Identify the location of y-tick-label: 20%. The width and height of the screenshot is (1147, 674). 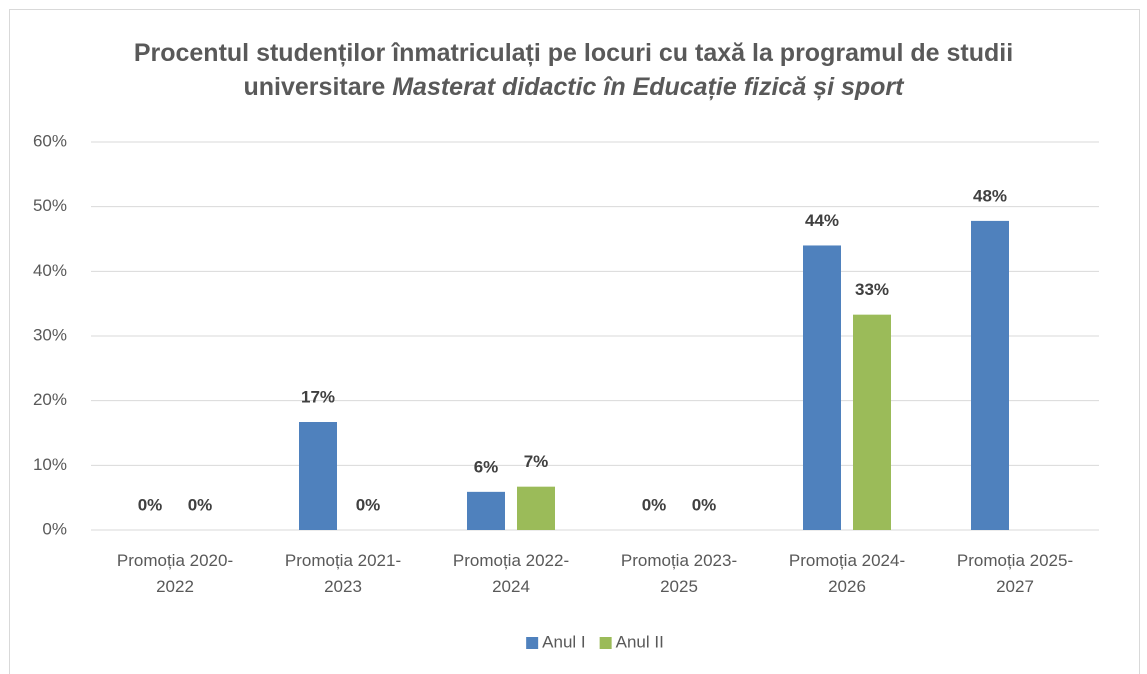
(50, 399).